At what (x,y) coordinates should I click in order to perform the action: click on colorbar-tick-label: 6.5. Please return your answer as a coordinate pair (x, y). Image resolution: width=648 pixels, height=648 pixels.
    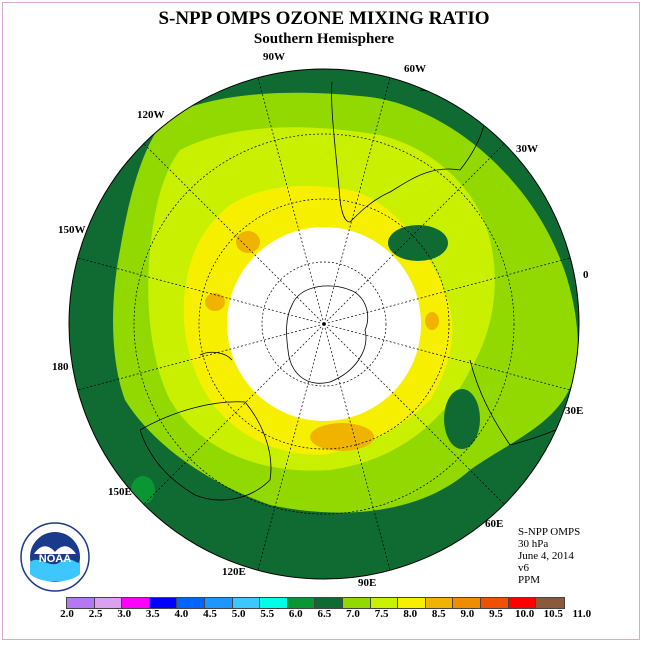
    Looking at the image, I should click on (324, 614).